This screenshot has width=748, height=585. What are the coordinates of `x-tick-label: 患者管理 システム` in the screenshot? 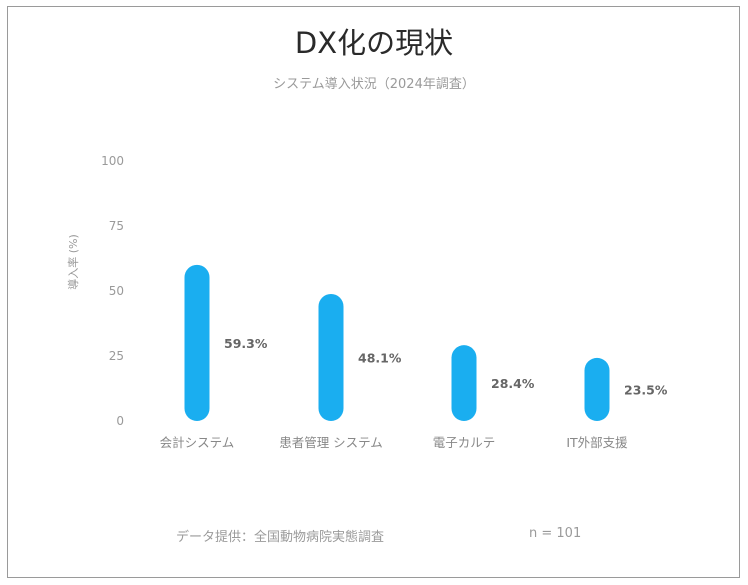 It's located at (331, 442).